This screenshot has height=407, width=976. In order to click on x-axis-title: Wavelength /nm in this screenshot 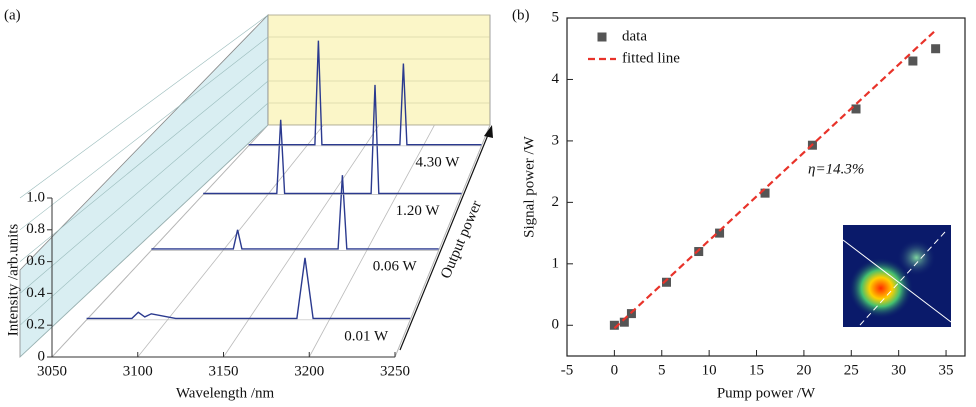, I will do `click(225, 393)`.